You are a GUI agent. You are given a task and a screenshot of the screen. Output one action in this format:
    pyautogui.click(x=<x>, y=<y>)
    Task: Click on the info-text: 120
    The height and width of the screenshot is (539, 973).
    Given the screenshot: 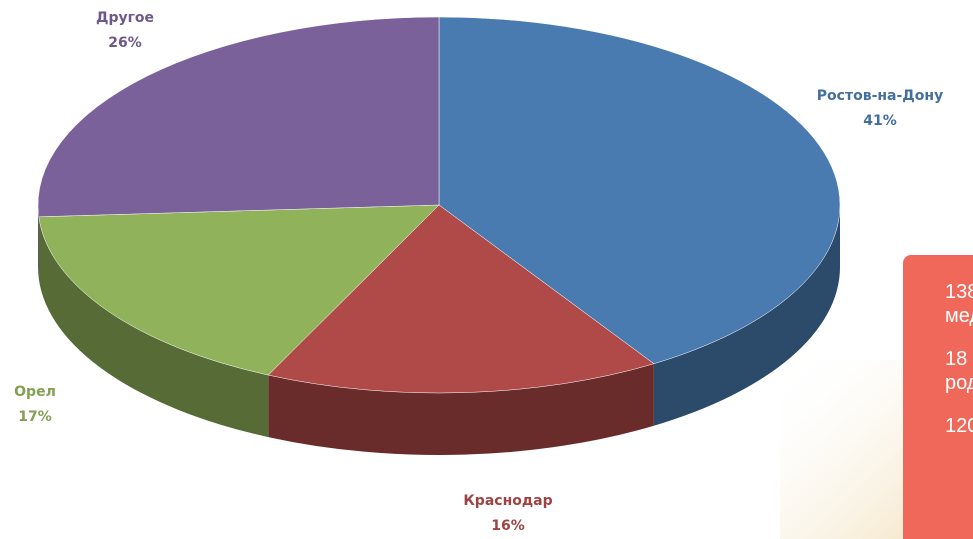 What is the action you would take?
    pyautogui.click(x=959, y=426)
    